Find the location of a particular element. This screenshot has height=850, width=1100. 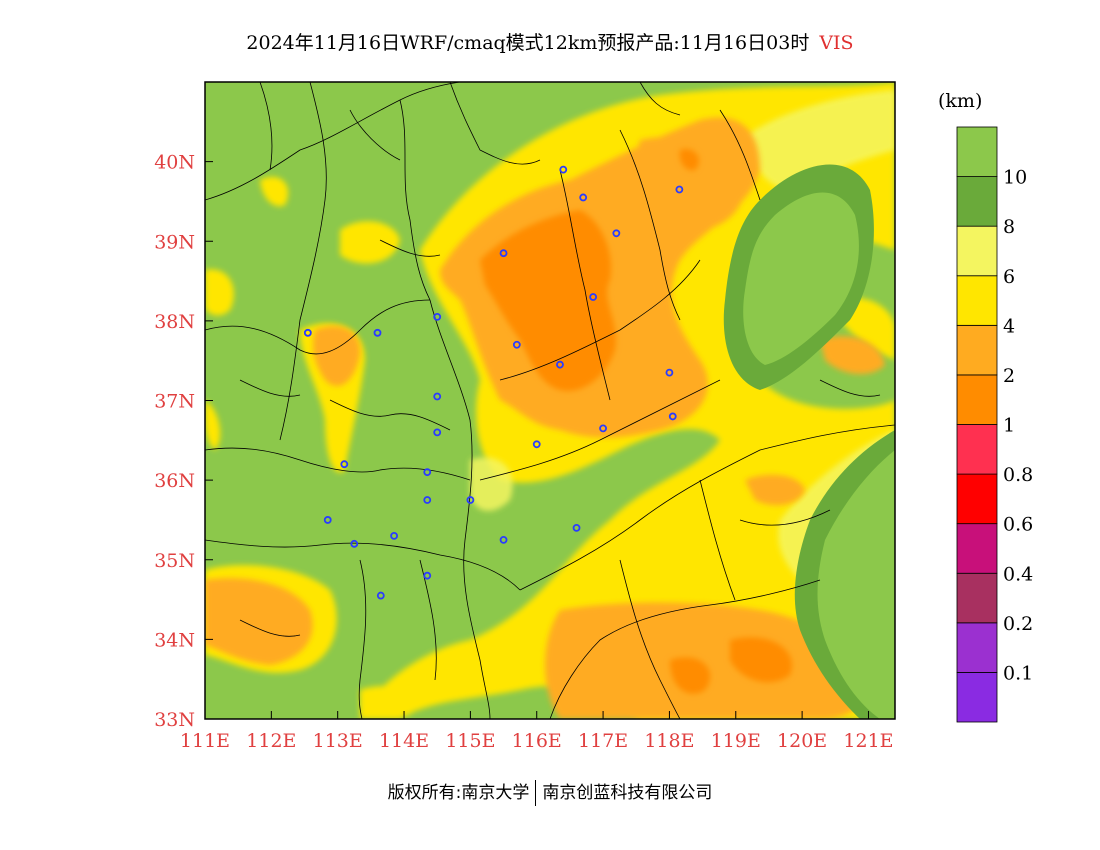

colorbar-label: 0.4 is located at coordinates (1018, 574).